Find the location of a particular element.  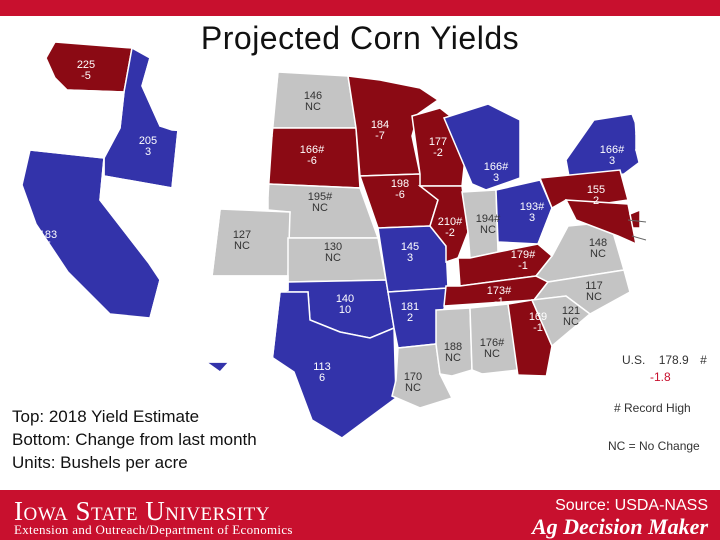

state-change-mo: 3 is located at coordinates (410, 258).